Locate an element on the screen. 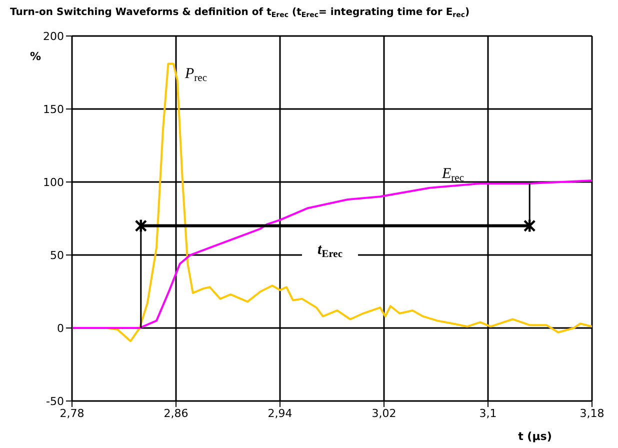 The height and width of the screenshot is (448, 618). annotation: P$_{rec}$ is located at coordinates (196, 75).